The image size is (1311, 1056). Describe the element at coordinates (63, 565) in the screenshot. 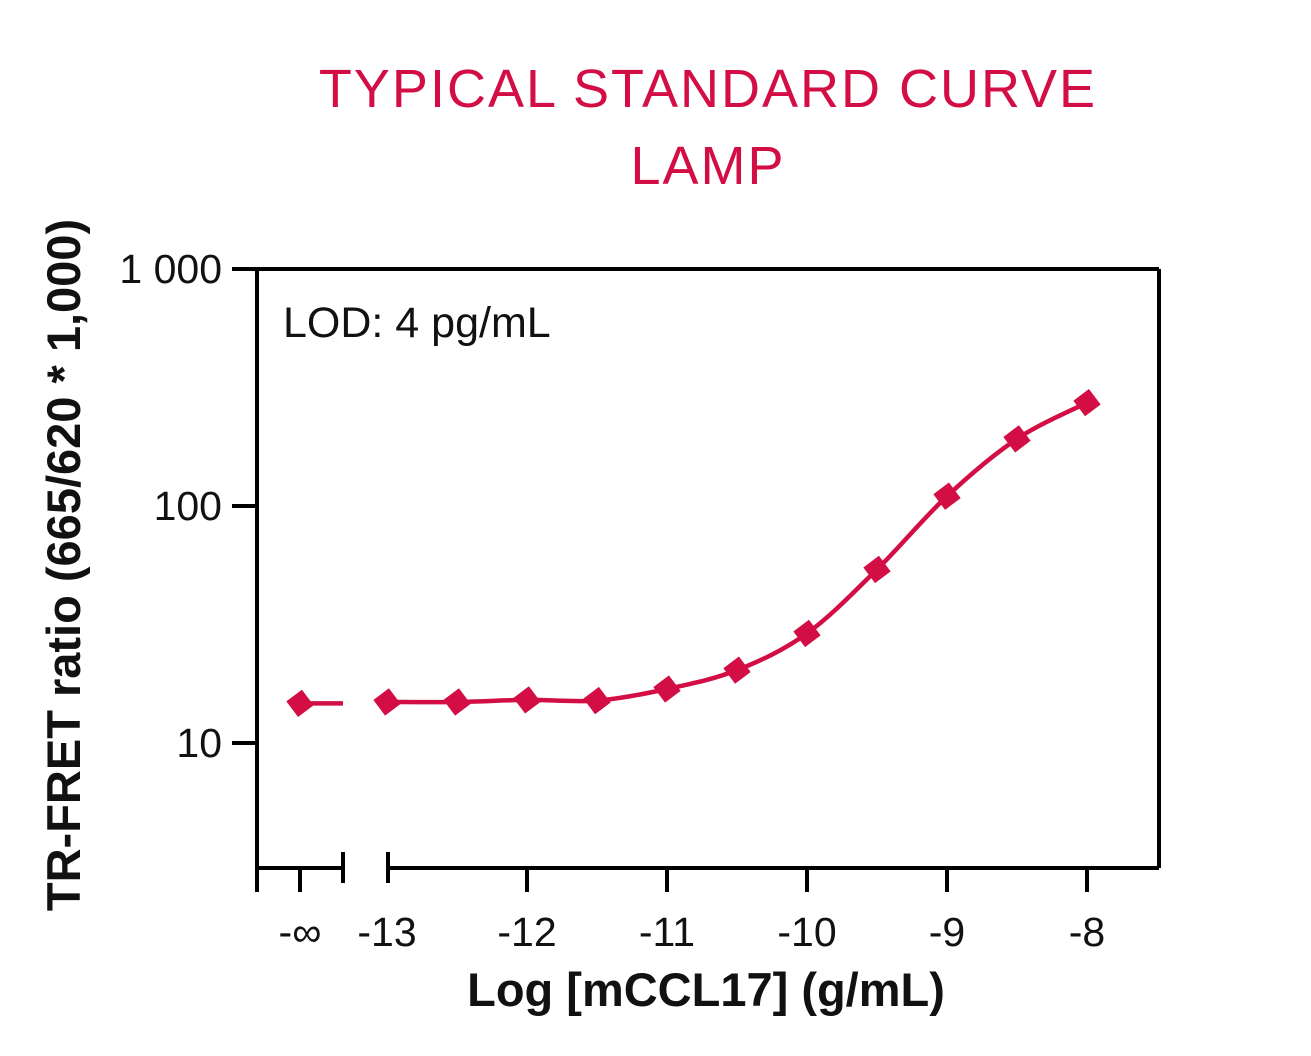

I see `y-axis-label: TR-FRET ratio (665/620 * 1,000)` at that location.